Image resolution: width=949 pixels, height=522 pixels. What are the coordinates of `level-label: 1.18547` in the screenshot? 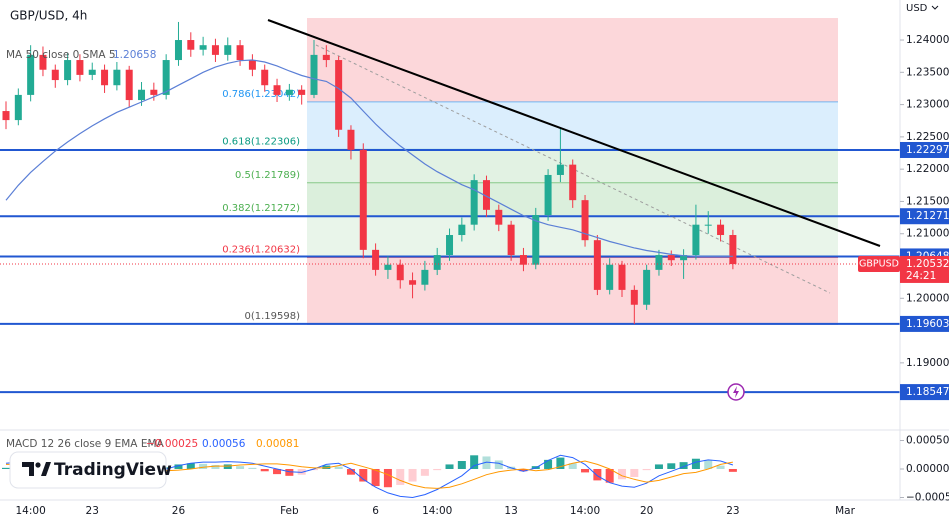 It's located at (927, 392).